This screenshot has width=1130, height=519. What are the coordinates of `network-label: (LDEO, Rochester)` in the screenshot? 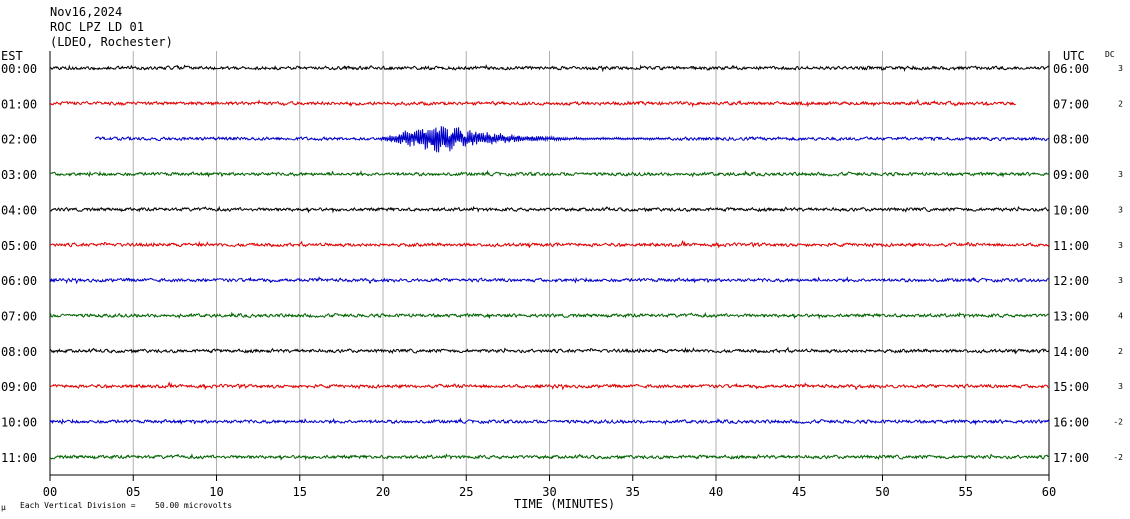 It's located at (111, 42).